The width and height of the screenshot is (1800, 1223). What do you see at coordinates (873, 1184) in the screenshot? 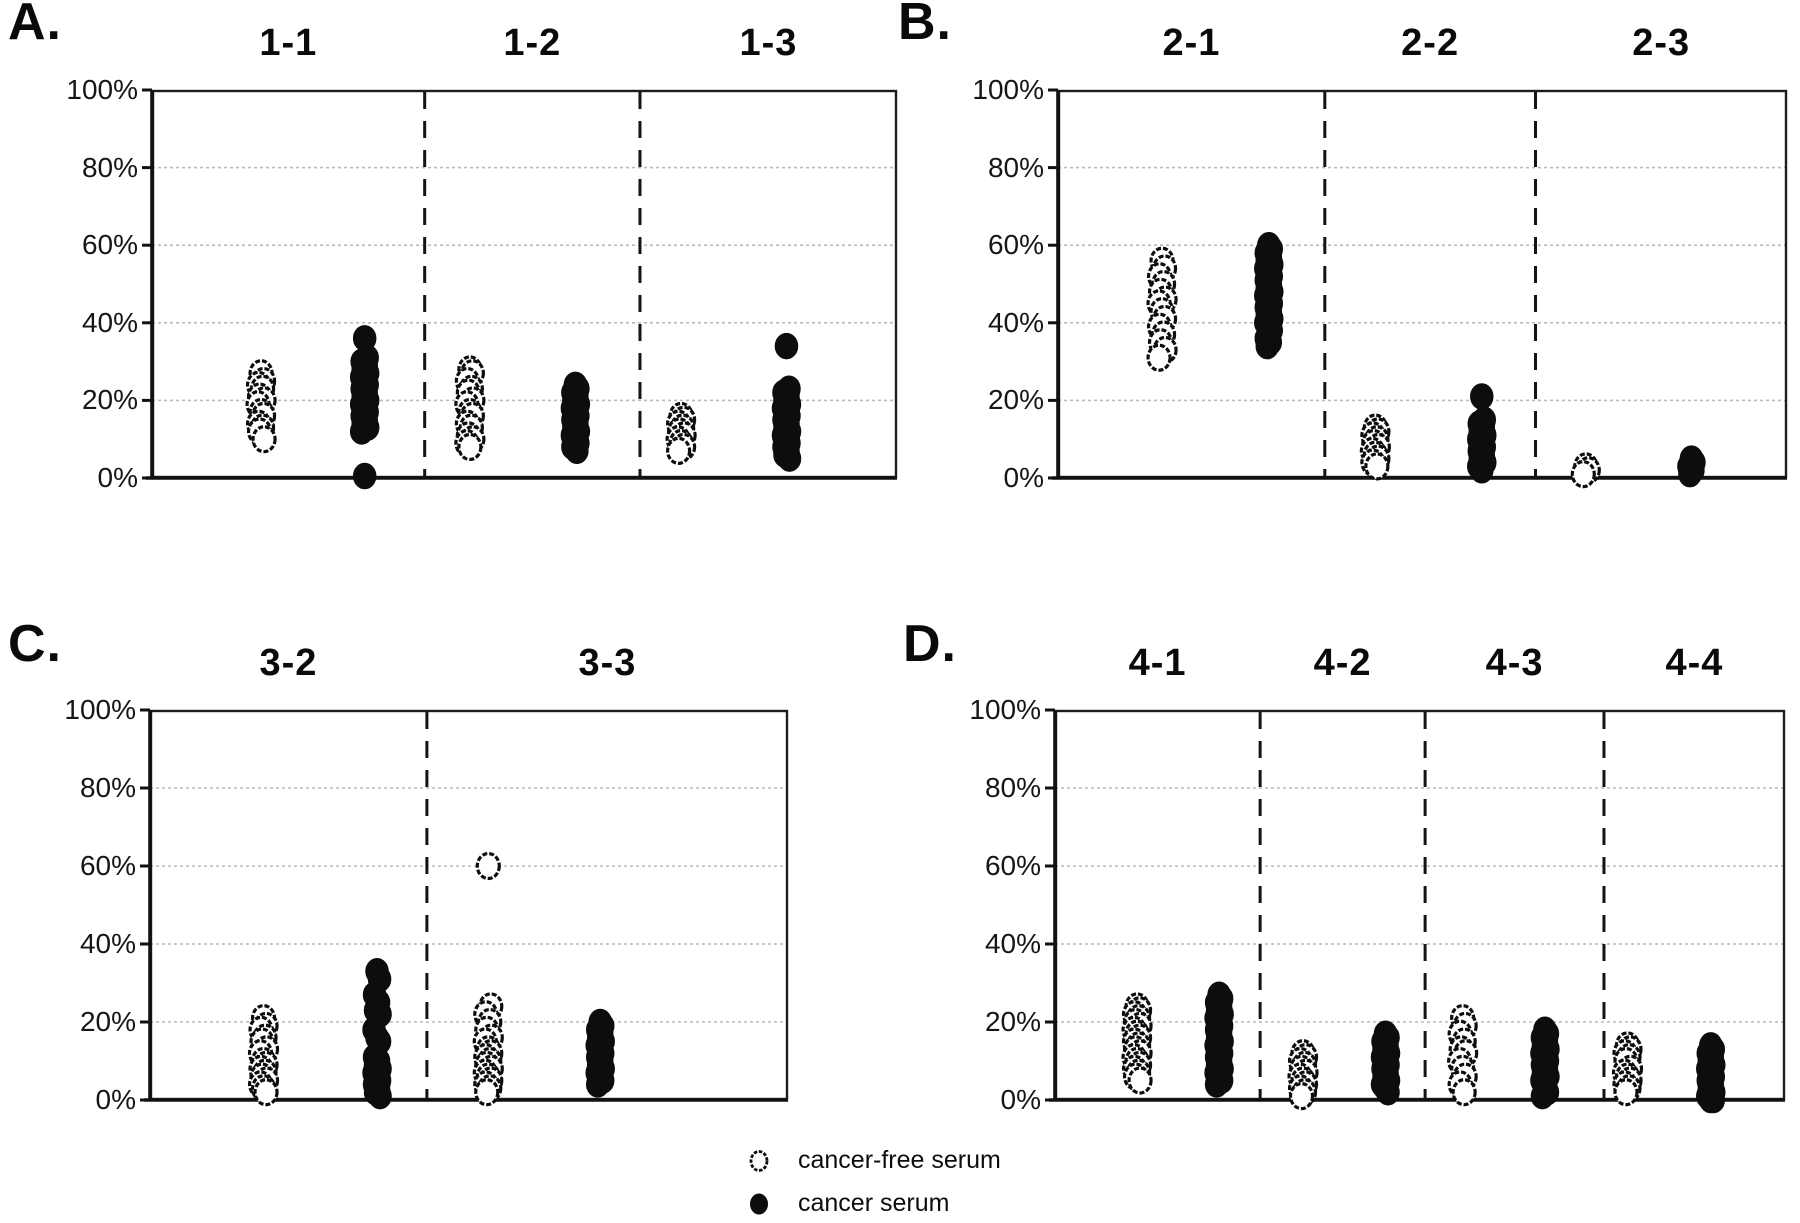
I see `legend: cancer-free serum cancer serum` at bounding box center [873, 1184].